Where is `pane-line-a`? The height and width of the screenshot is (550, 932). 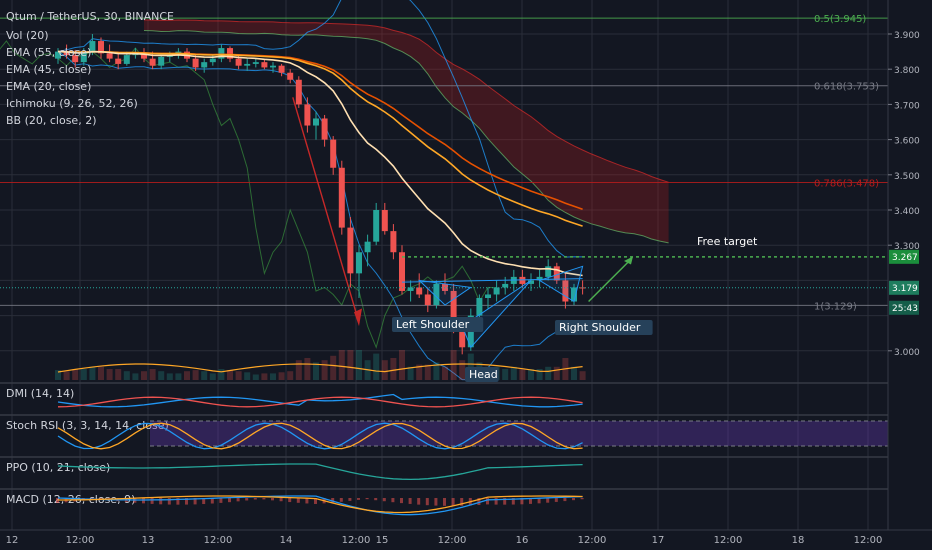 pane-line-a is located at coordinates (320, 472).